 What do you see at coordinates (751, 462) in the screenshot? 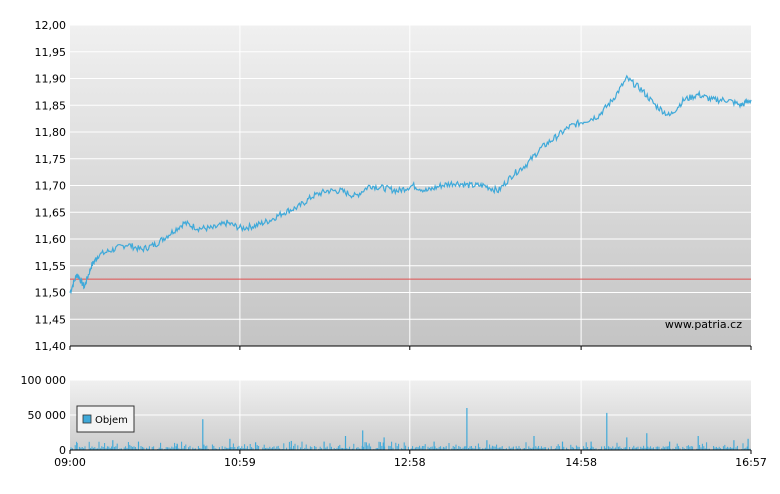
I see `x-tick-label: 16:57` at bounding box center [751, 462].